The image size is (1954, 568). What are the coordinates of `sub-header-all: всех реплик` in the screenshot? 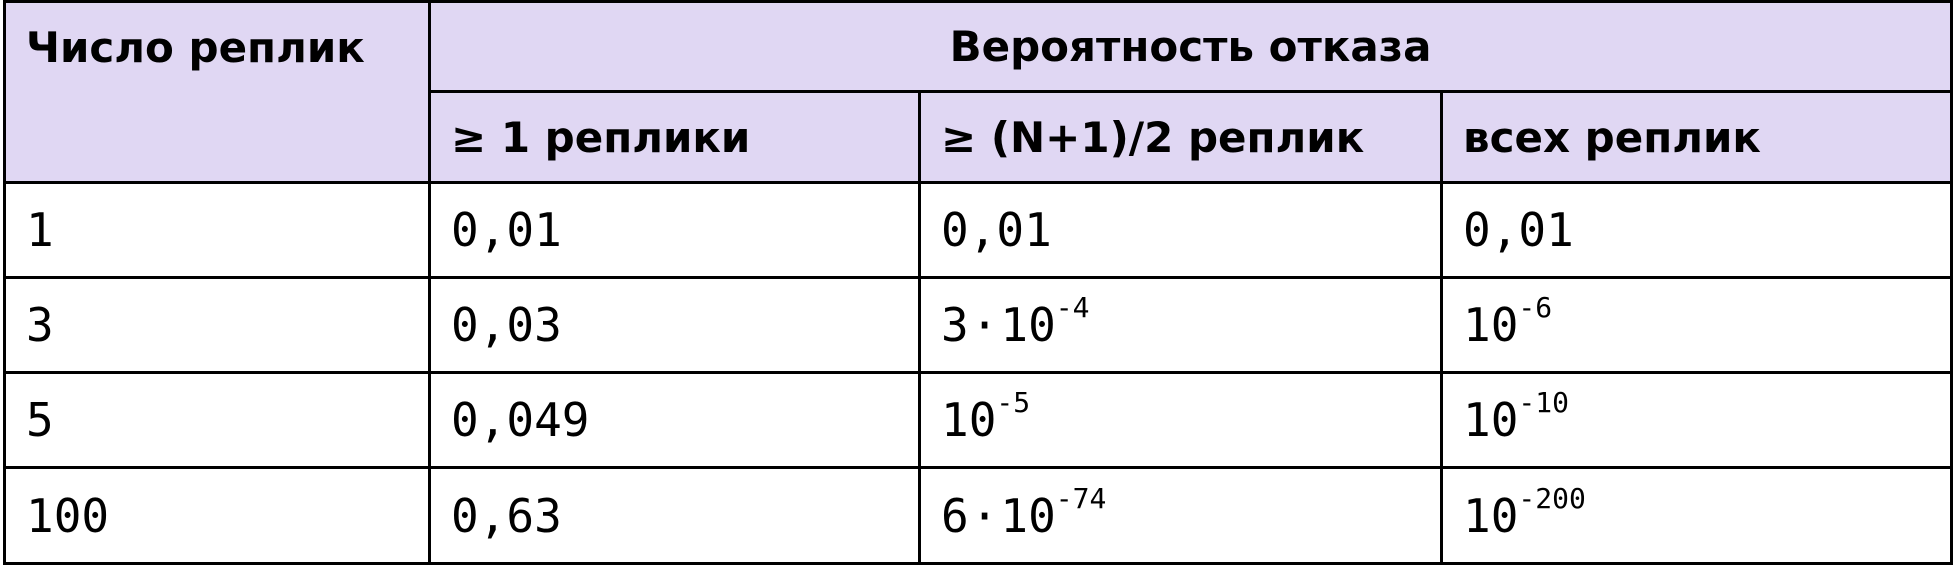 It's located at (1696, 137).